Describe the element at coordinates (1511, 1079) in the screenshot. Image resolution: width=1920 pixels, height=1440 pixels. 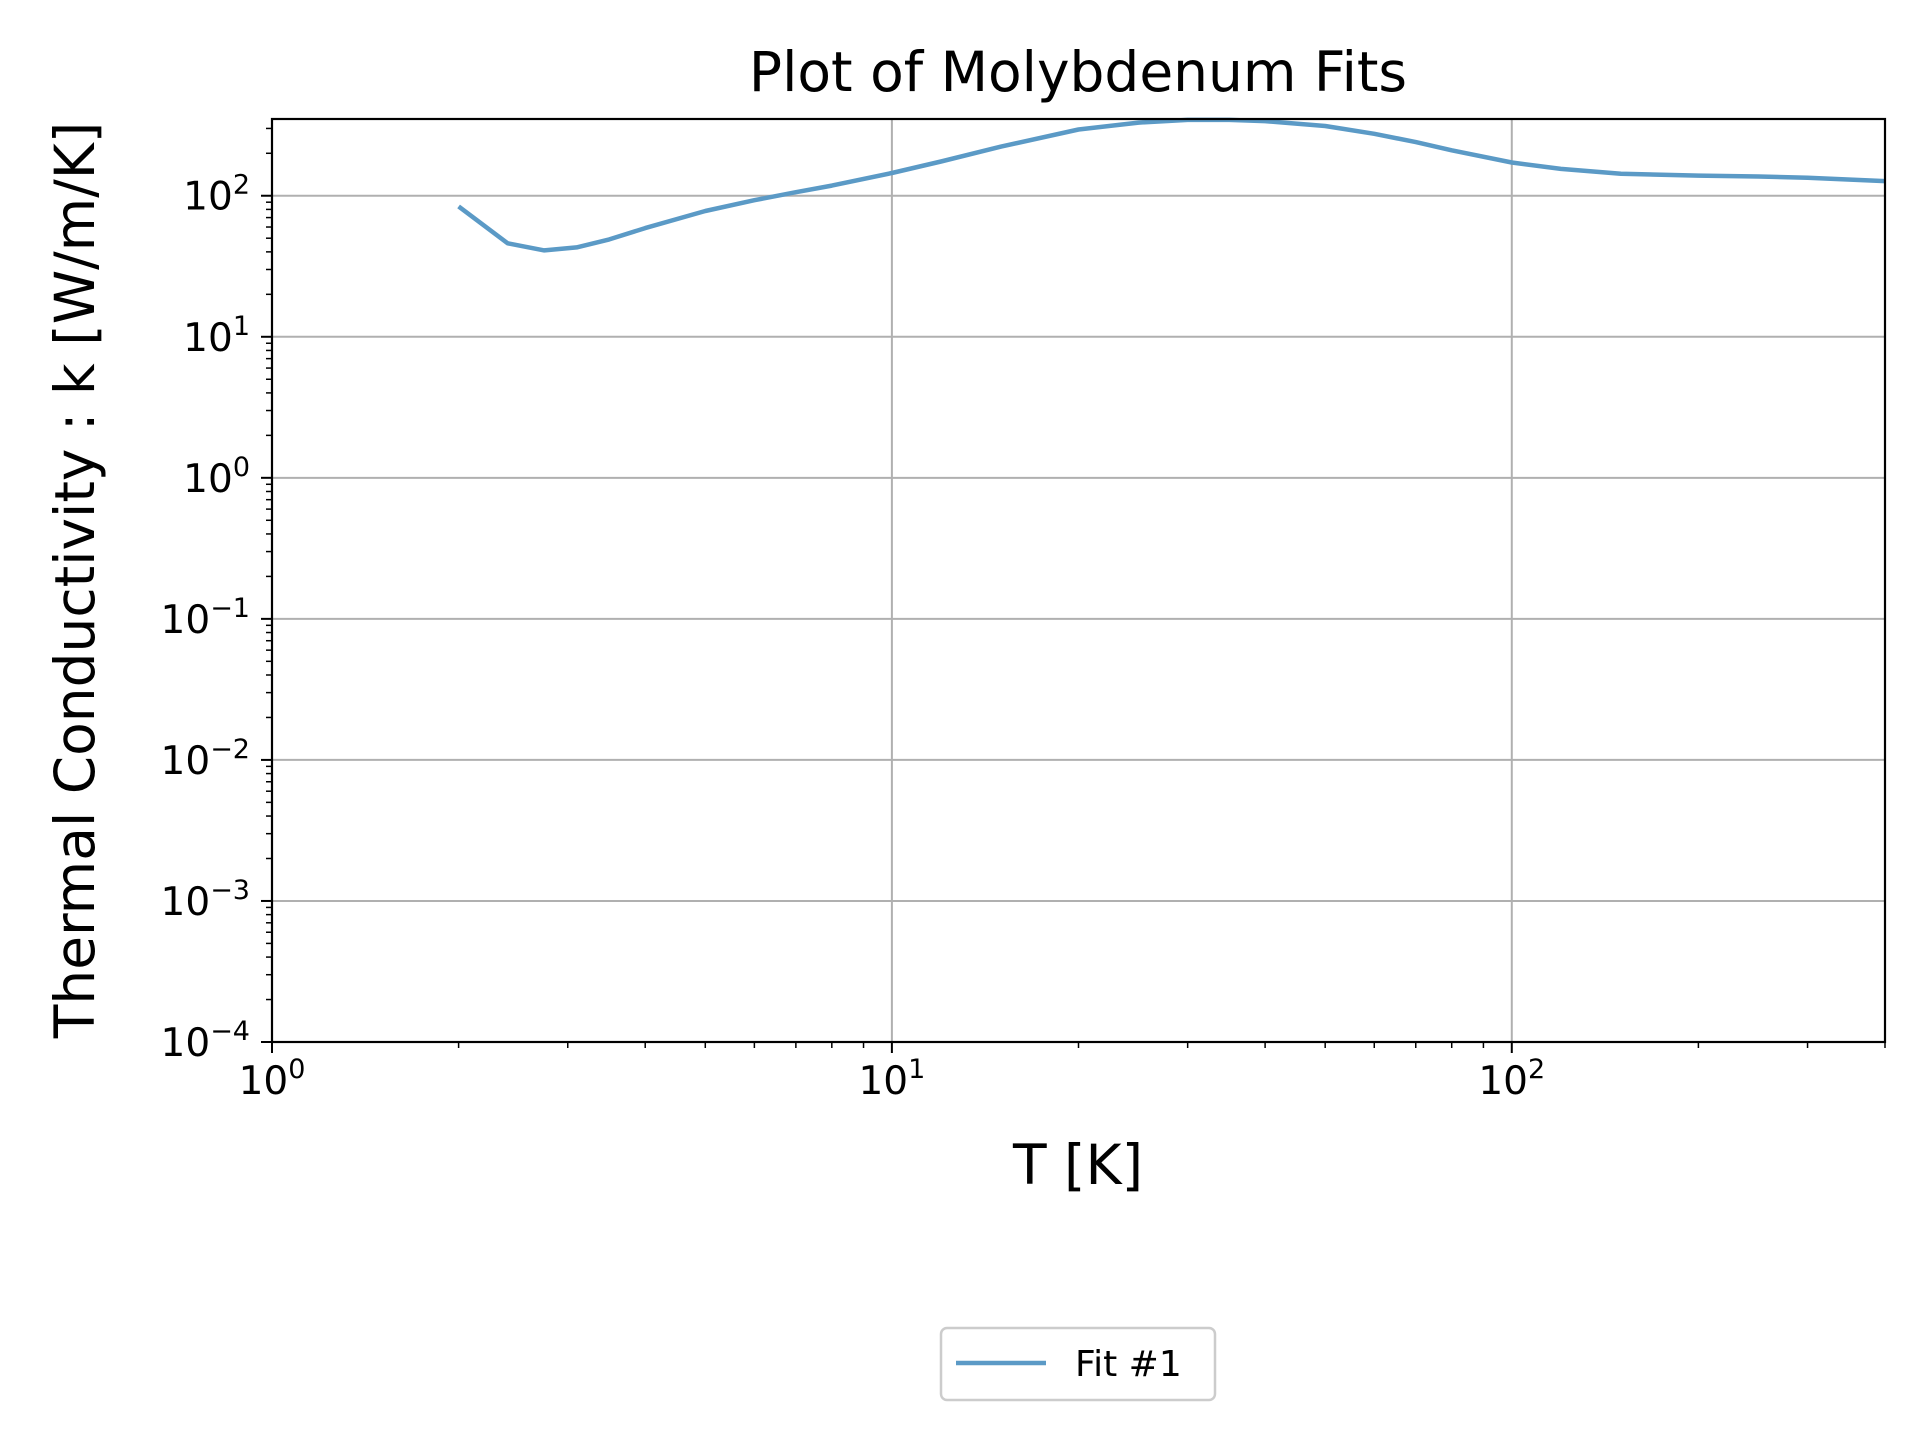
I see `x-tick-label: 102` at that location.